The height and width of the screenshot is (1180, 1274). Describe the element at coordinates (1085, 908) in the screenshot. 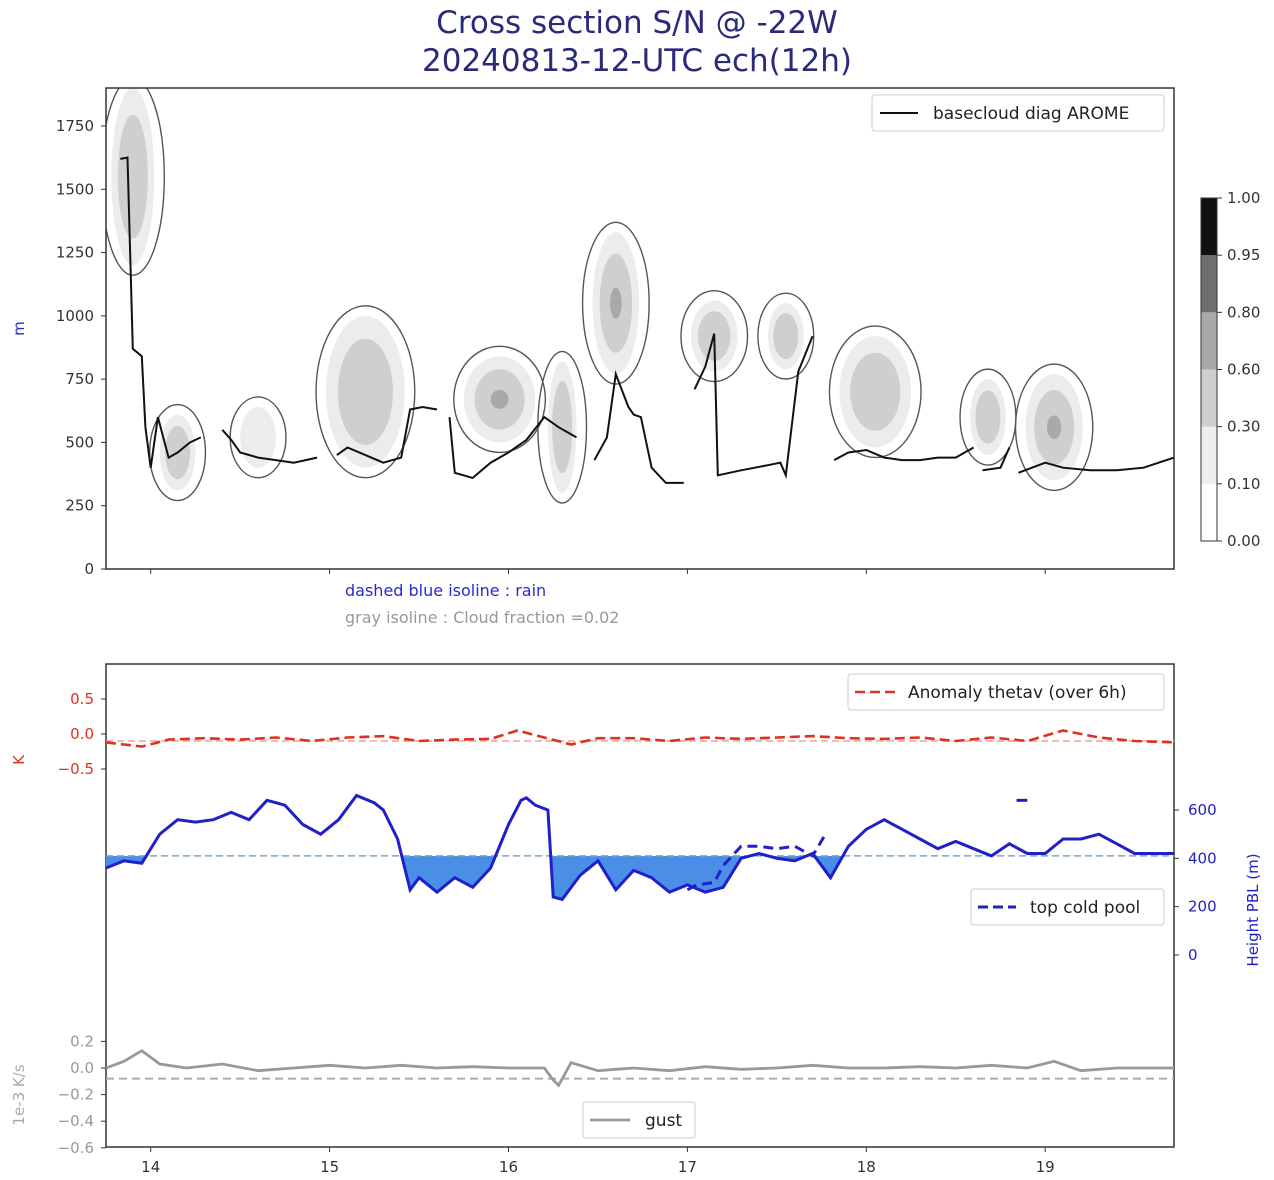

I see `legend-label-coldpool: top cold pool` at that location.